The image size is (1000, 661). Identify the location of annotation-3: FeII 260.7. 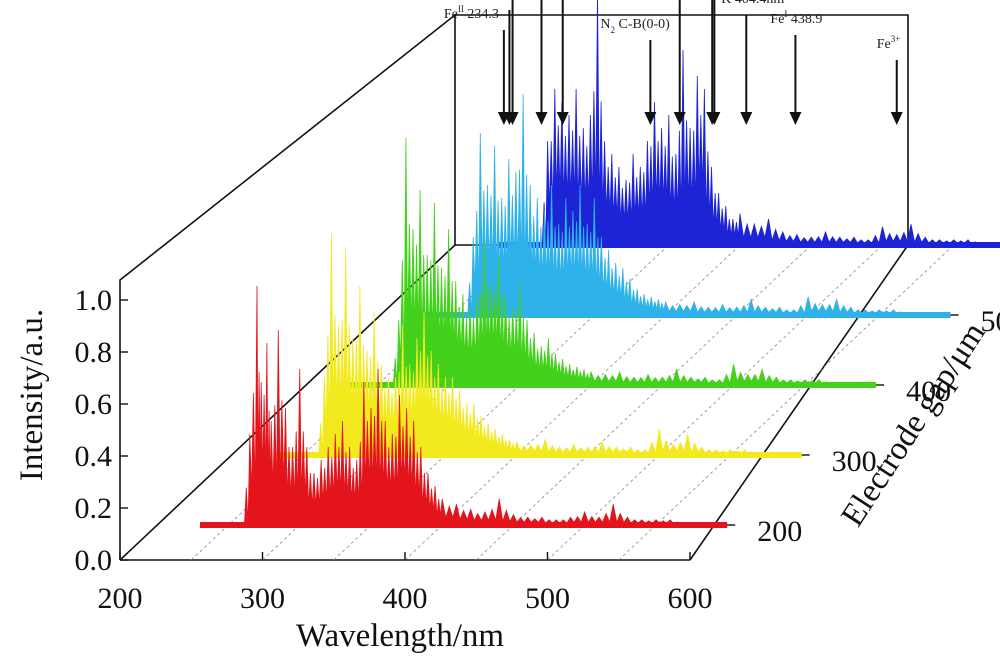
(541, 62).